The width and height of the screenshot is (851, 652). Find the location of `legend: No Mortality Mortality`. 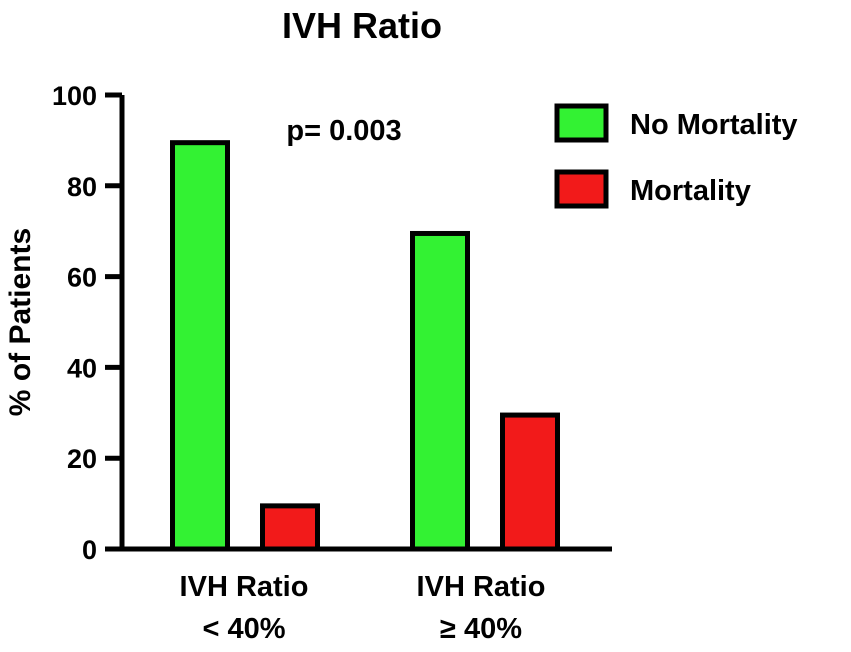

legend: No Mortality Mortality is located at coordinates (676, 156).